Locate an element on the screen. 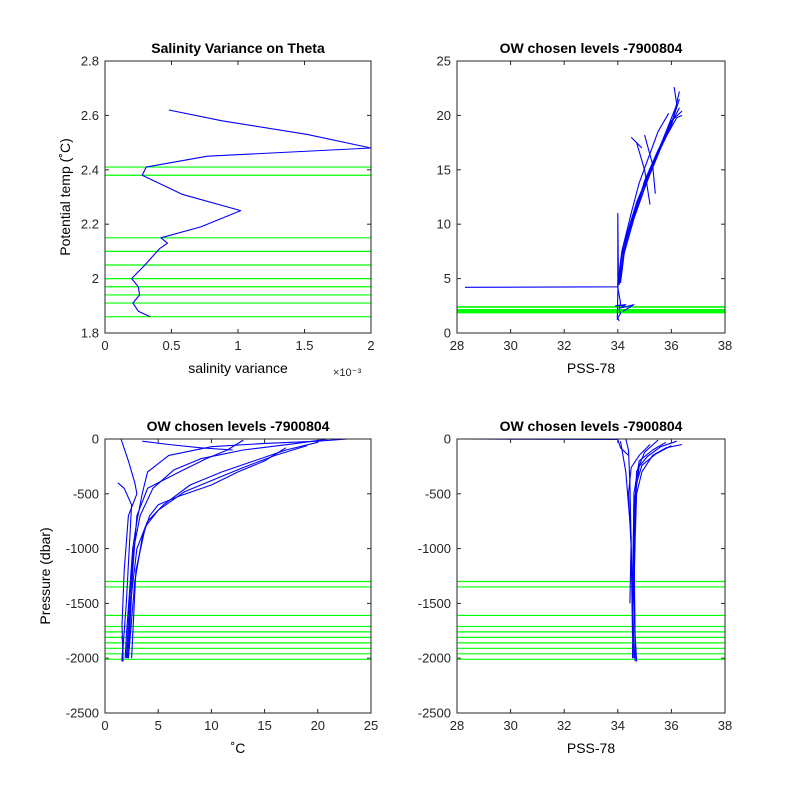 This screenshot has width=800, height=800. x-tick-label: 10 is located at coordinates (211, 725).